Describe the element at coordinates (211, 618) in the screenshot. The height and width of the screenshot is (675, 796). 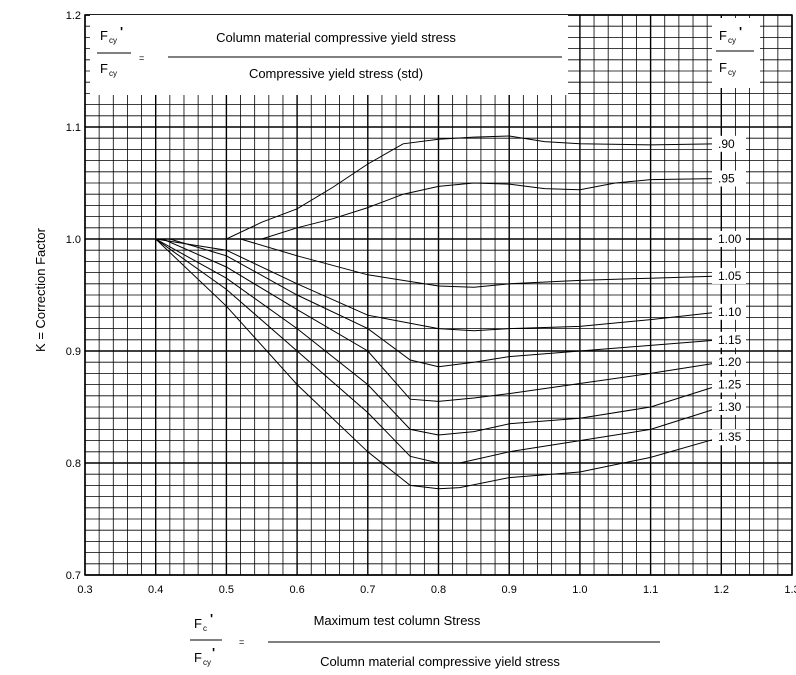
I see `bottom-eq-lhs-num-prime: '` at that location.